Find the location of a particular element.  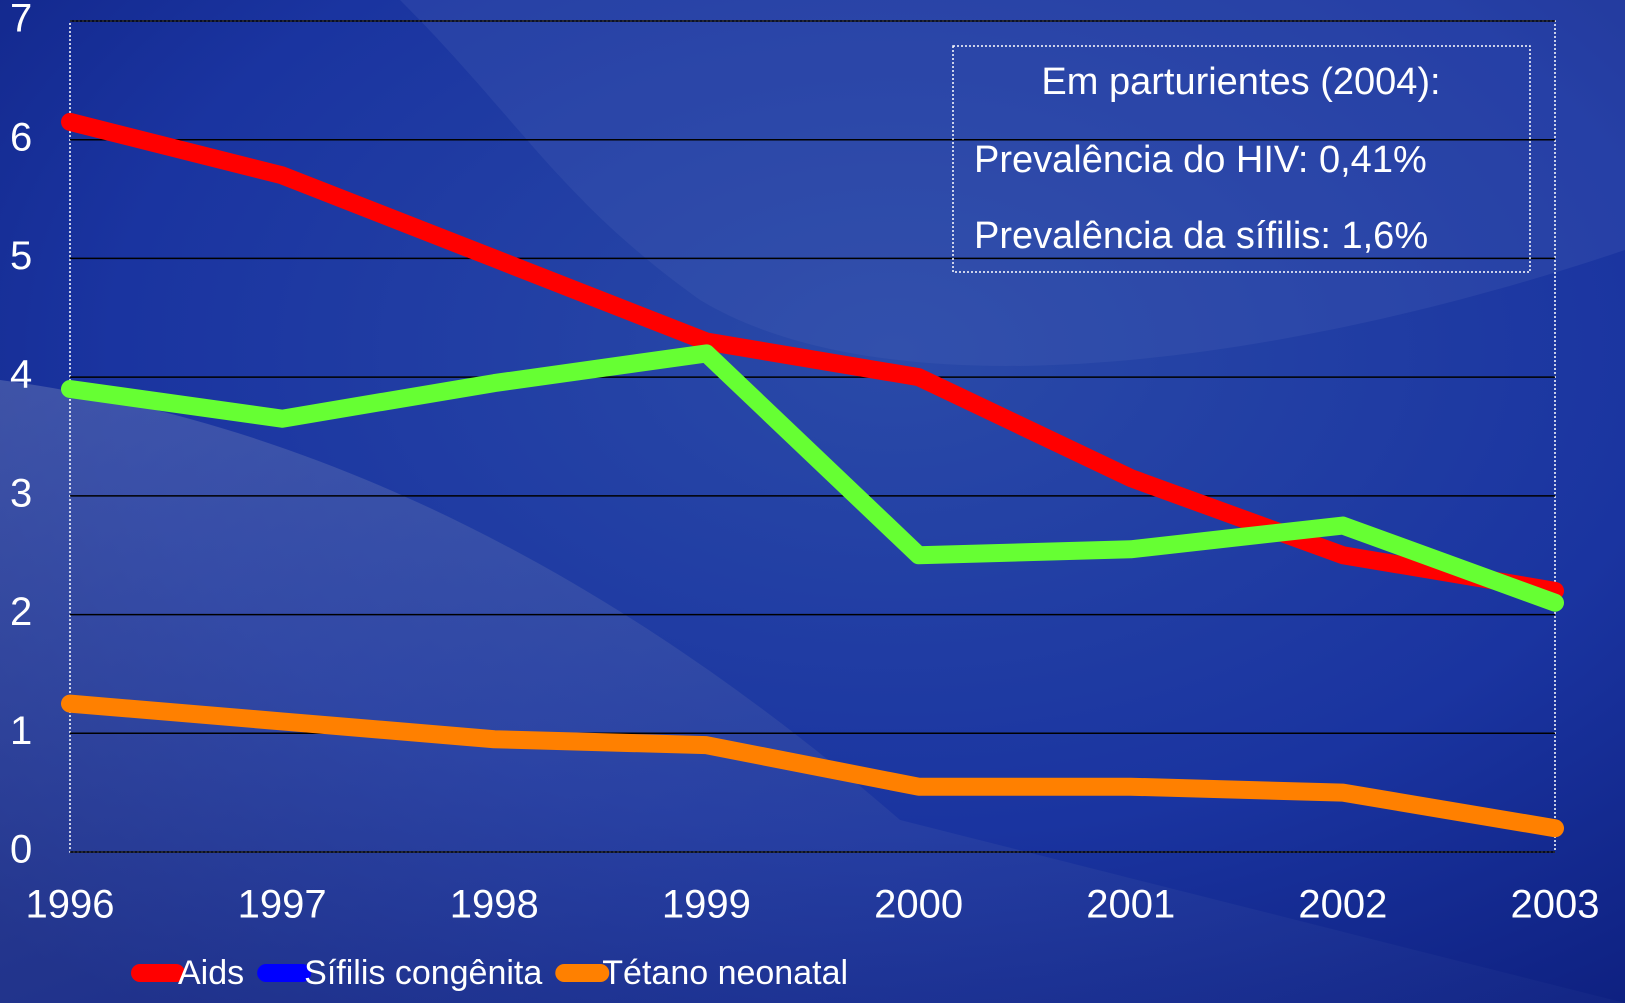

y-tick-label: 4 is located at coordinates (21, 375).